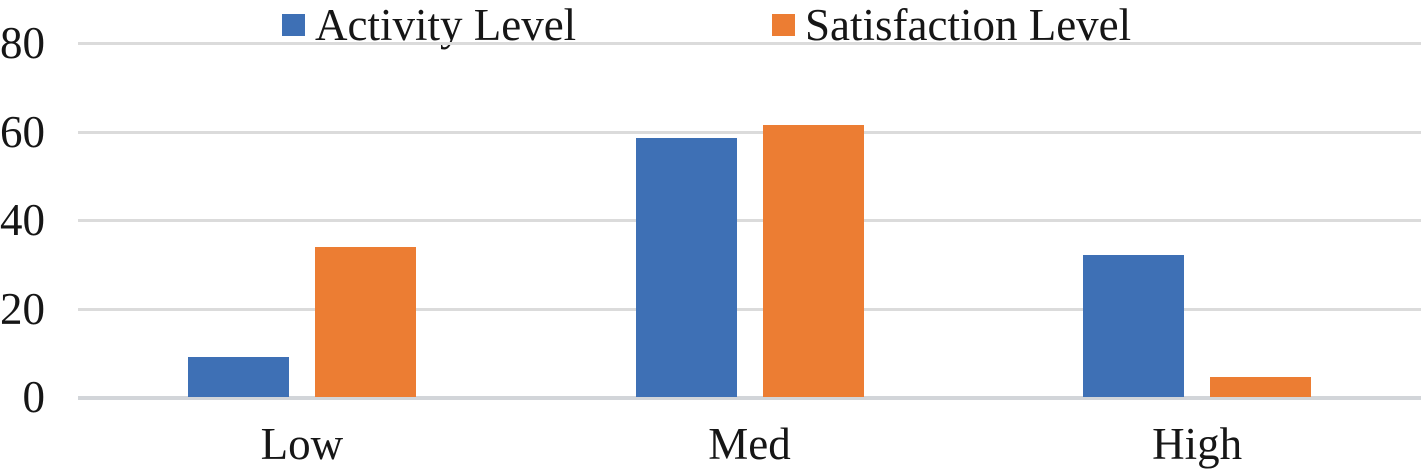 The image size is (1421, 475). Describe the element at coordinates (783, 25) in the screenshot. I see `legend-swatch-satisfaction-level` at that location.